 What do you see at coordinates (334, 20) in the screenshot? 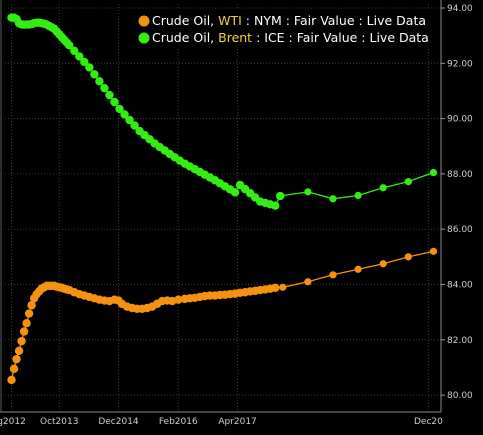
I see `legend-label-wti-suffix: : NYM : Fair Value : Live Data` at bounding box center [334, 20].